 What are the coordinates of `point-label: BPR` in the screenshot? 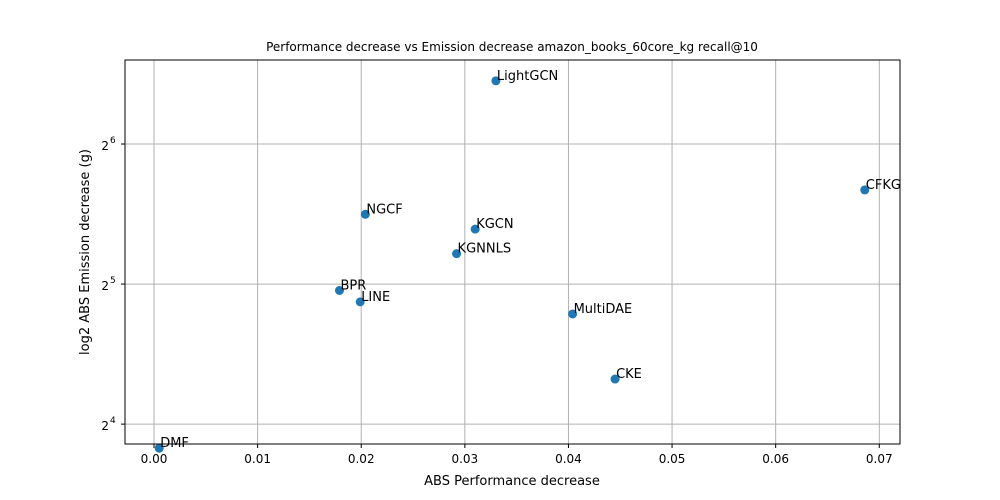 It's located at (353, 285).